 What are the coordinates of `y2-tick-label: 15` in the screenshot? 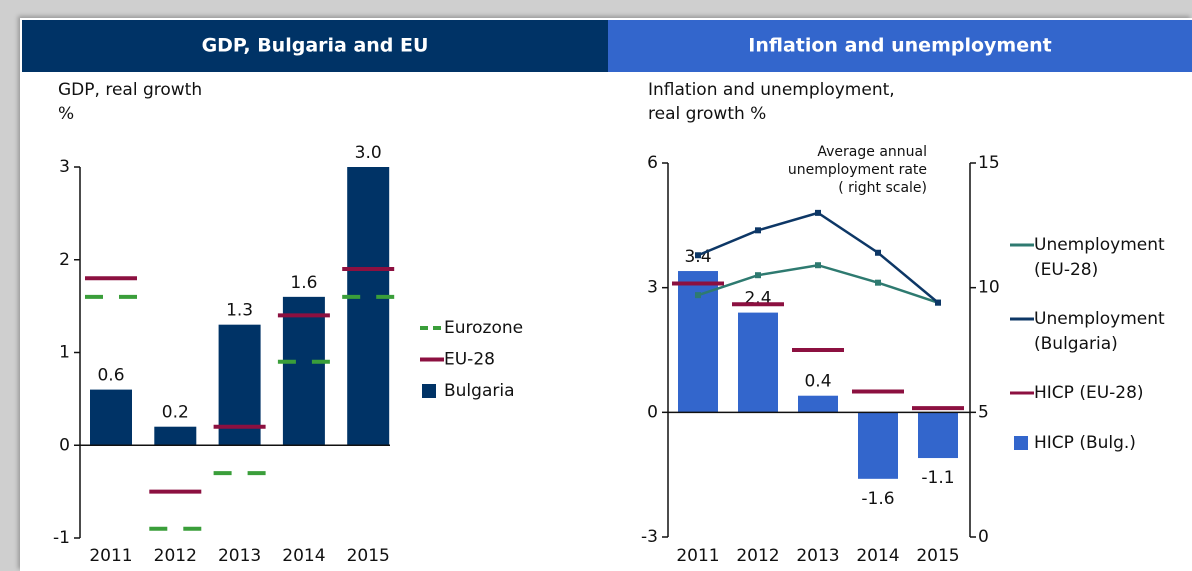 It's located at (989, 163).